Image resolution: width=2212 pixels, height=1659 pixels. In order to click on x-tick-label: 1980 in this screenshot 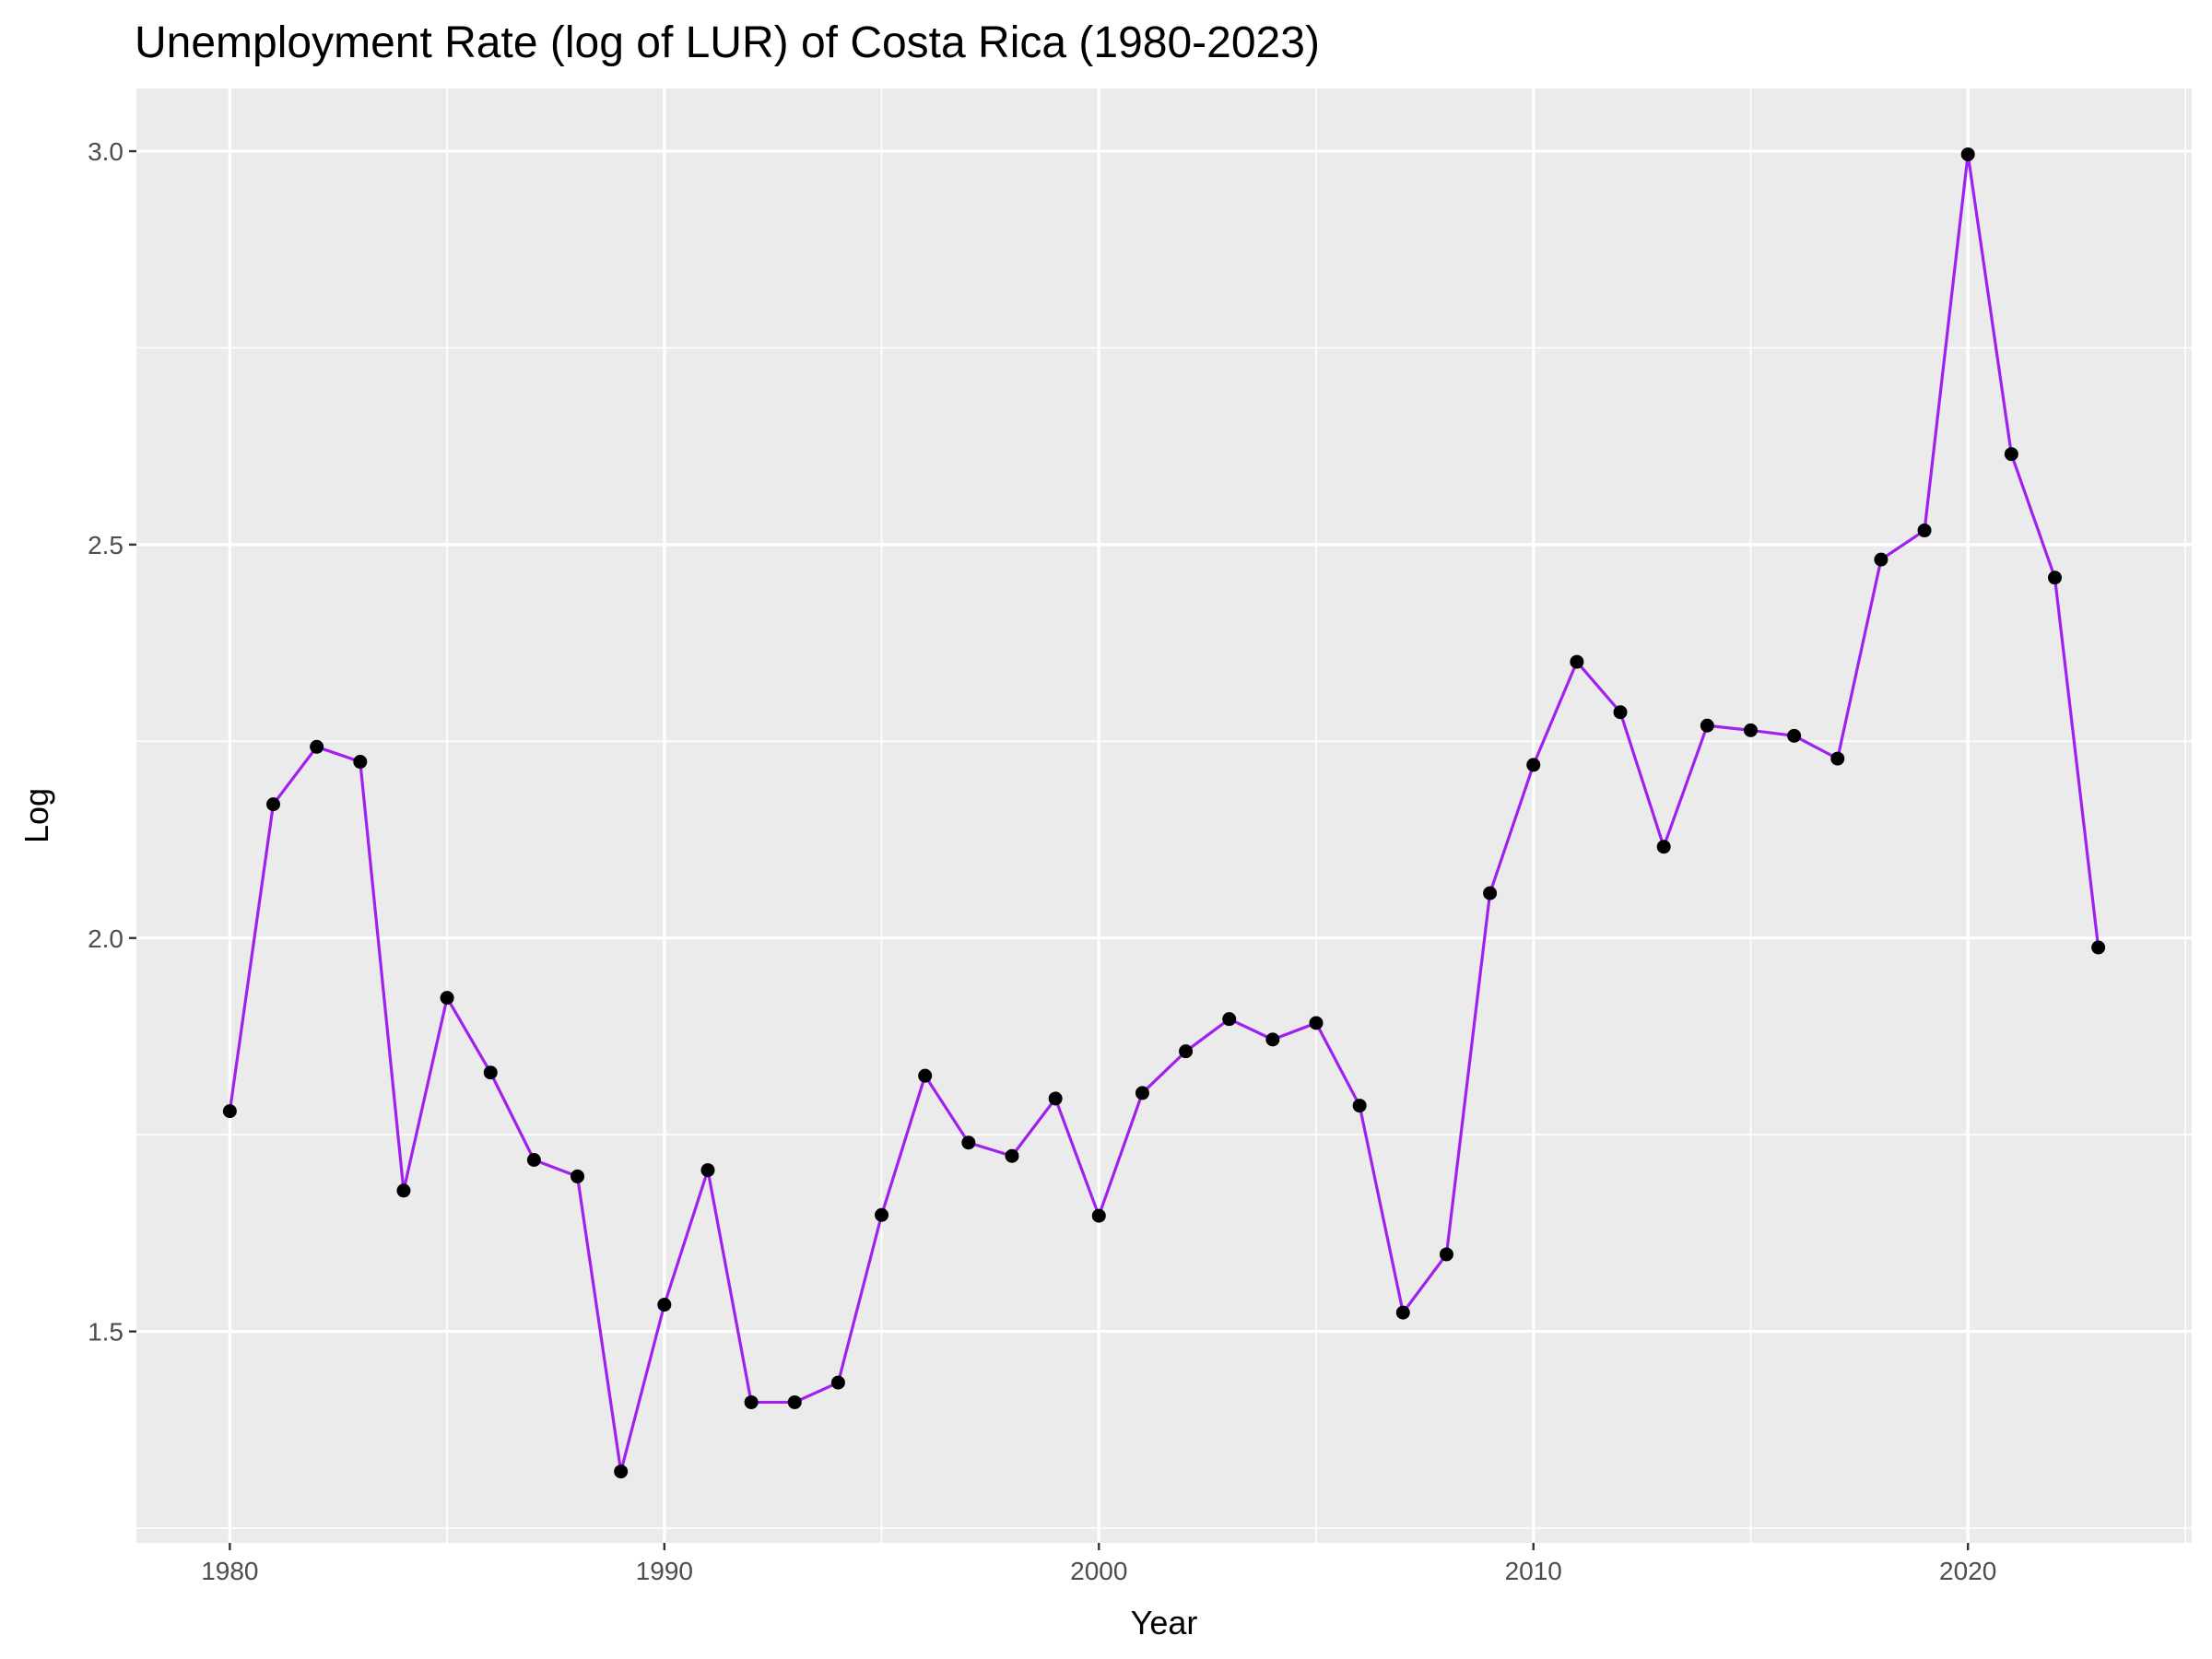, I will do `click(229, 1571)`.